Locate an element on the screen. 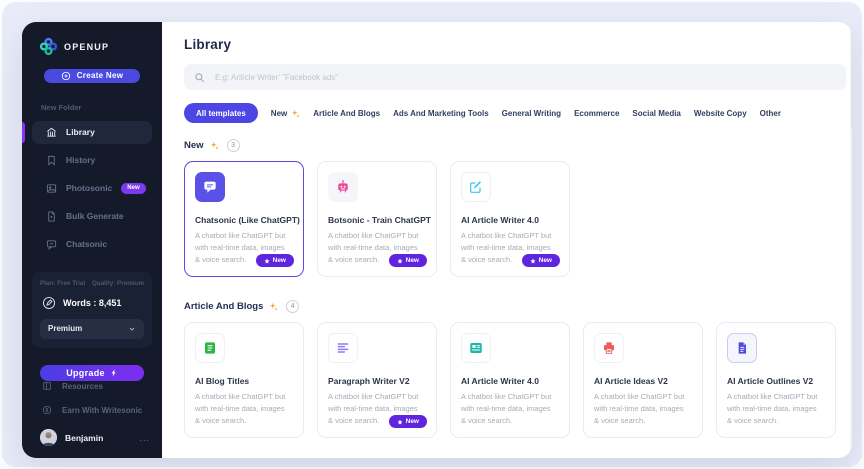 The image size is (864, 469). resources-icon is located at coordinates (47, 386).